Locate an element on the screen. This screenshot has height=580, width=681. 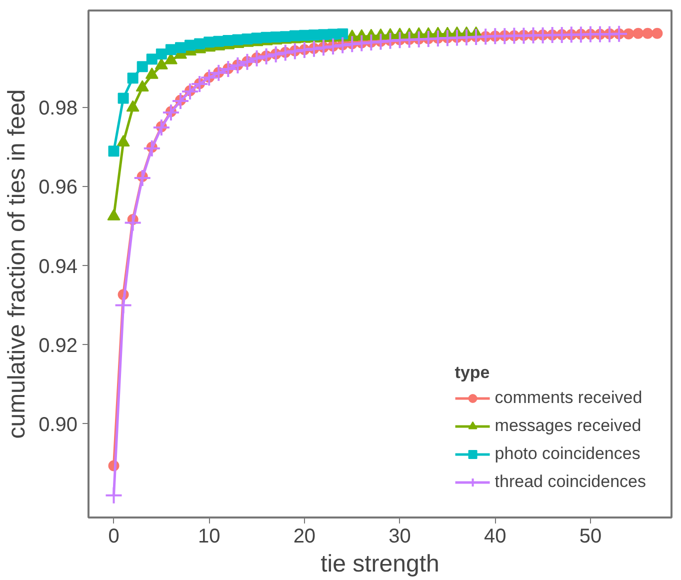
x-tick-label: 10 is located at coordinates (209, 537).